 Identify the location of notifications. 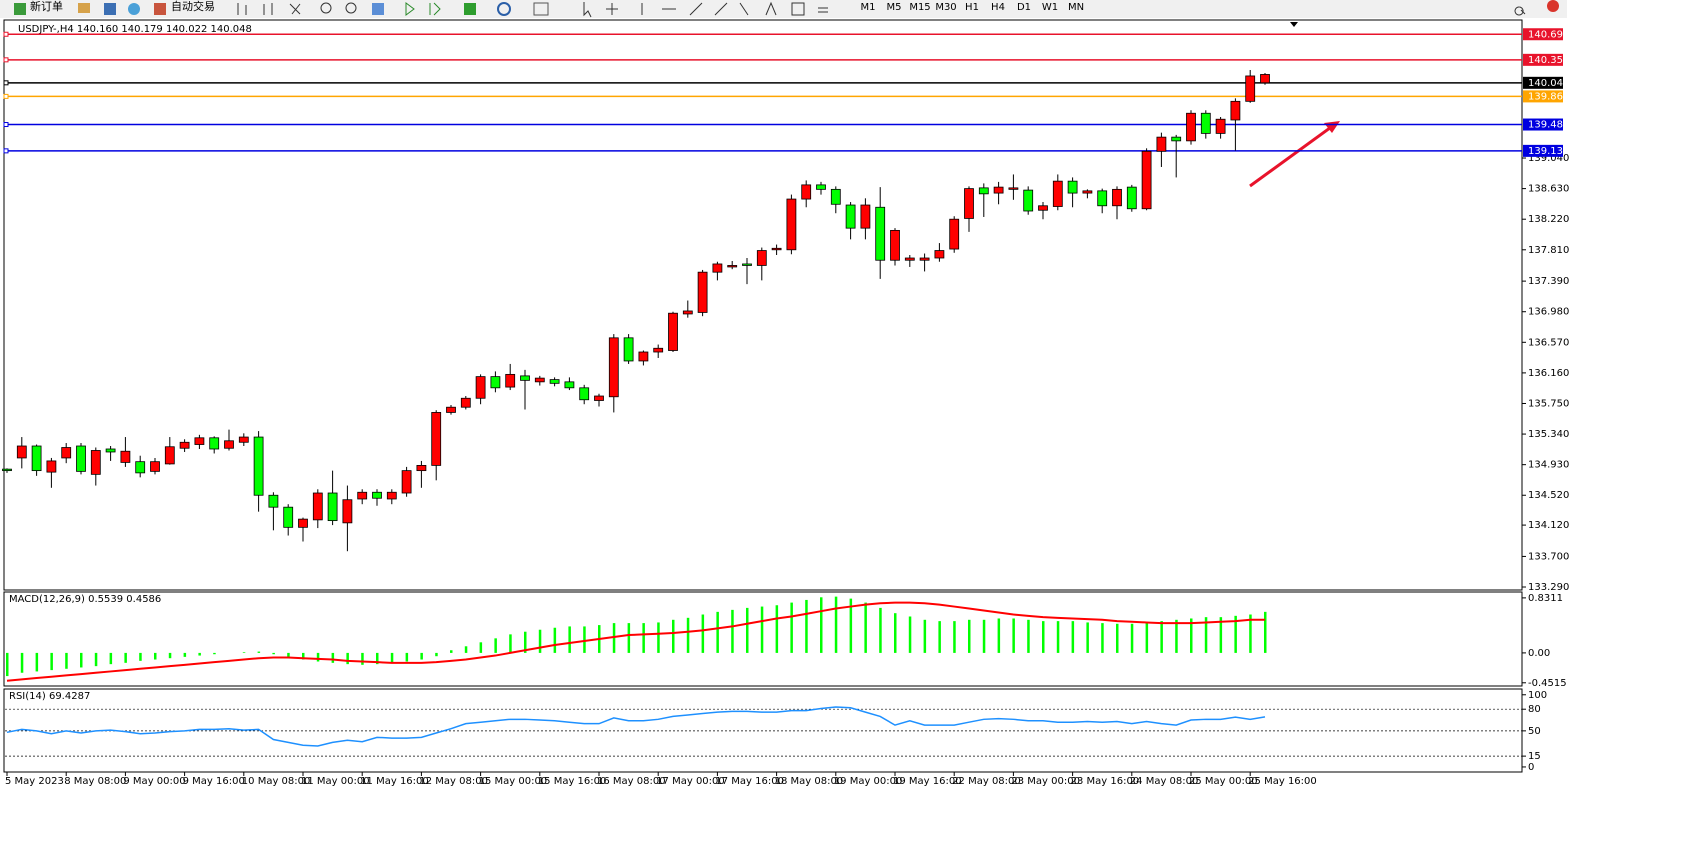
(1553, 6).